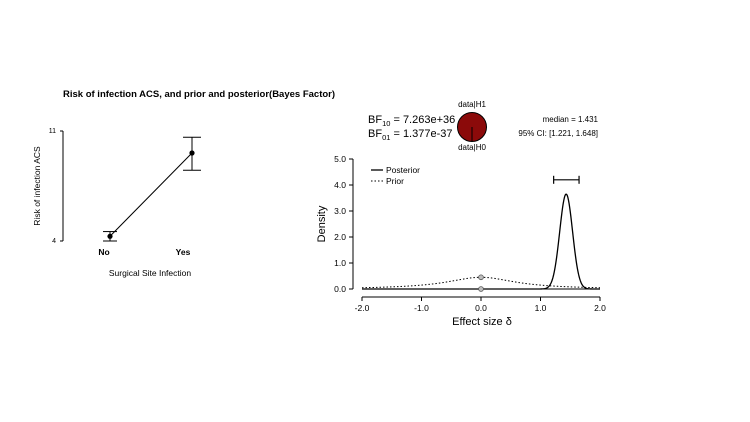 The image size is (750, 422). Describe the element at coordinates (472, 147) in the screenshot. I see `wheel-label-bottom: data|H0` at that location.